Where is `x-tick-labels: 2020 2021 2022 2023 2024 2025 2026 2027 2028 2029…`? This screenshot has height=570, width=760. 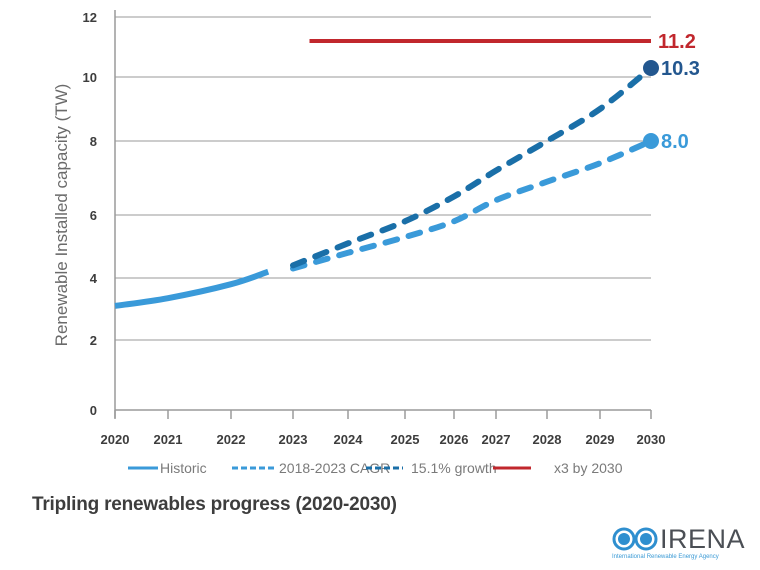 x-tick-labels: 2020 2021 2022 2023 2024 2025 2026 2027 2028 2029… is located at coordinates (383, 439).